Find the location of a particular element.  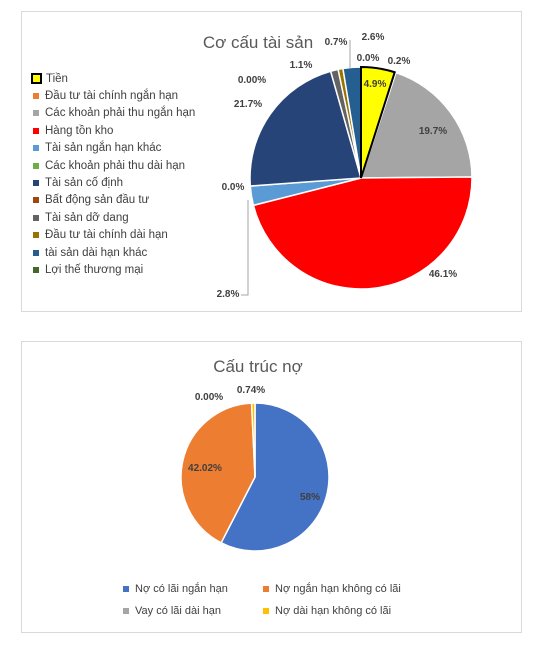

legend-label: Tài sản cố định is located at coordinates (84, 183).